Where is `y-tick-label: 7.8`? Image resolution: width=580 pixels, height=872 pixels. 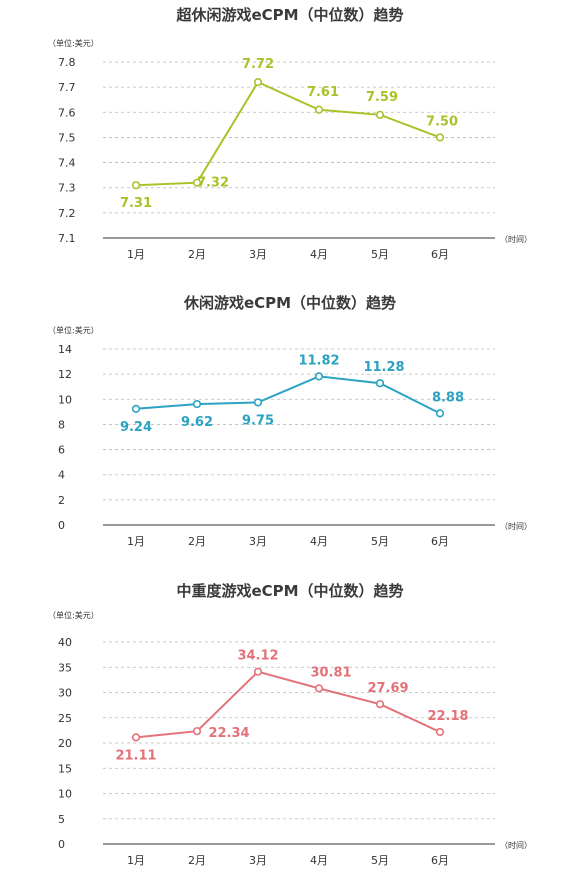 y-tick-label: 7.8 is located at coordinates (67, 62).